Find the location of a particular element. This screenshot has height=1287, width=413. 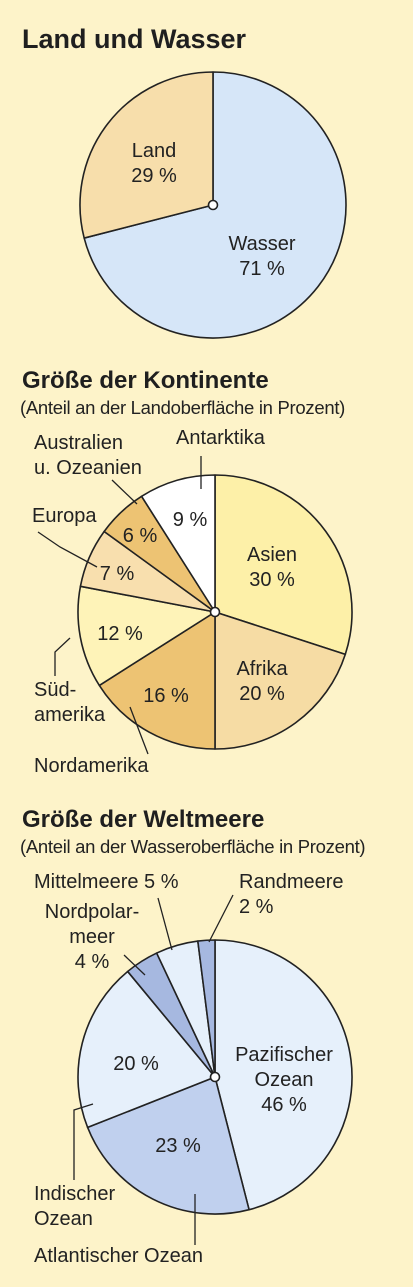

label-asien: Asien 30 % is located at coordinates (272, 567).